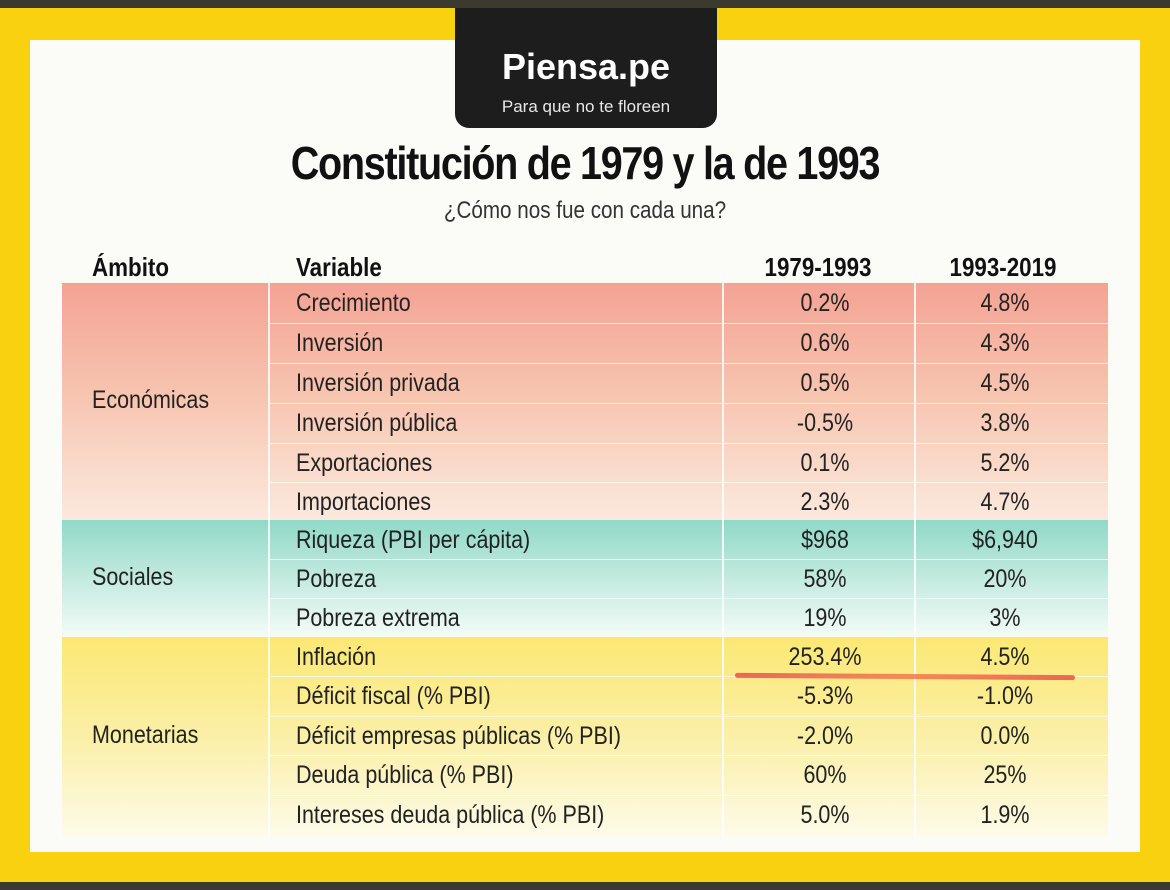  I want to click on header-variable: Variable, so click(339, 267).